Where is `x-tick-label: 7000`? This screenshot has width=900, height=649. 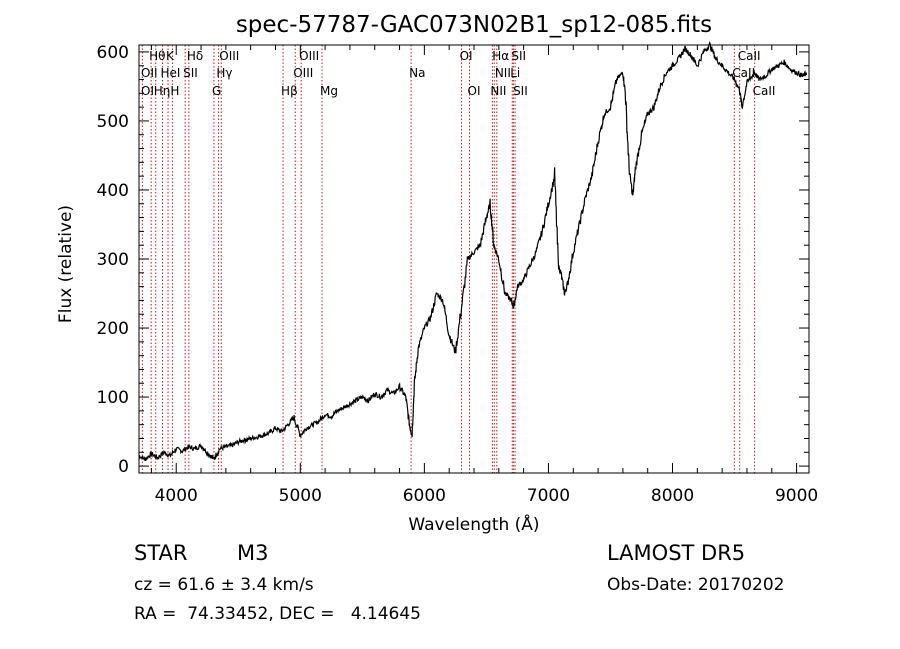
x-tick-label: 7000 is located at coordinates (548, 496).